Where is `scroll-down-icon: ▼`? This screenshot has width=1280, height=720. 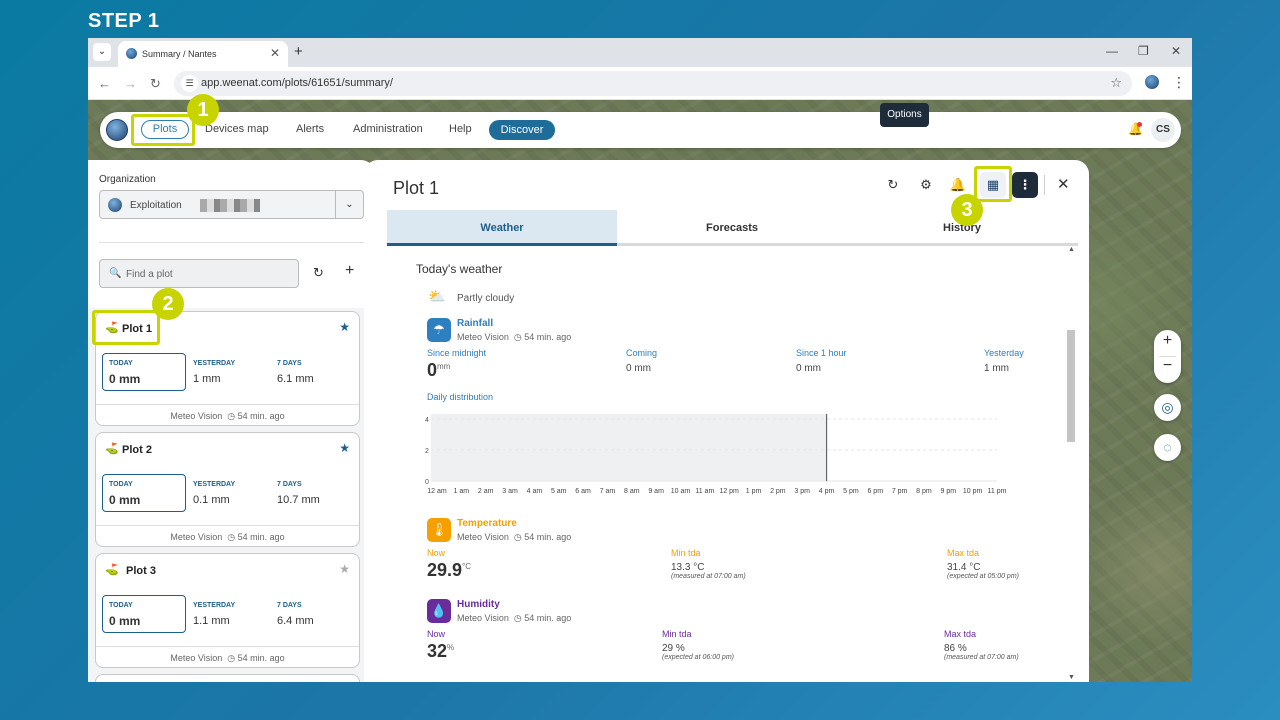 scroll-down-icon: ▼ is located at coordinates (1071, 677).